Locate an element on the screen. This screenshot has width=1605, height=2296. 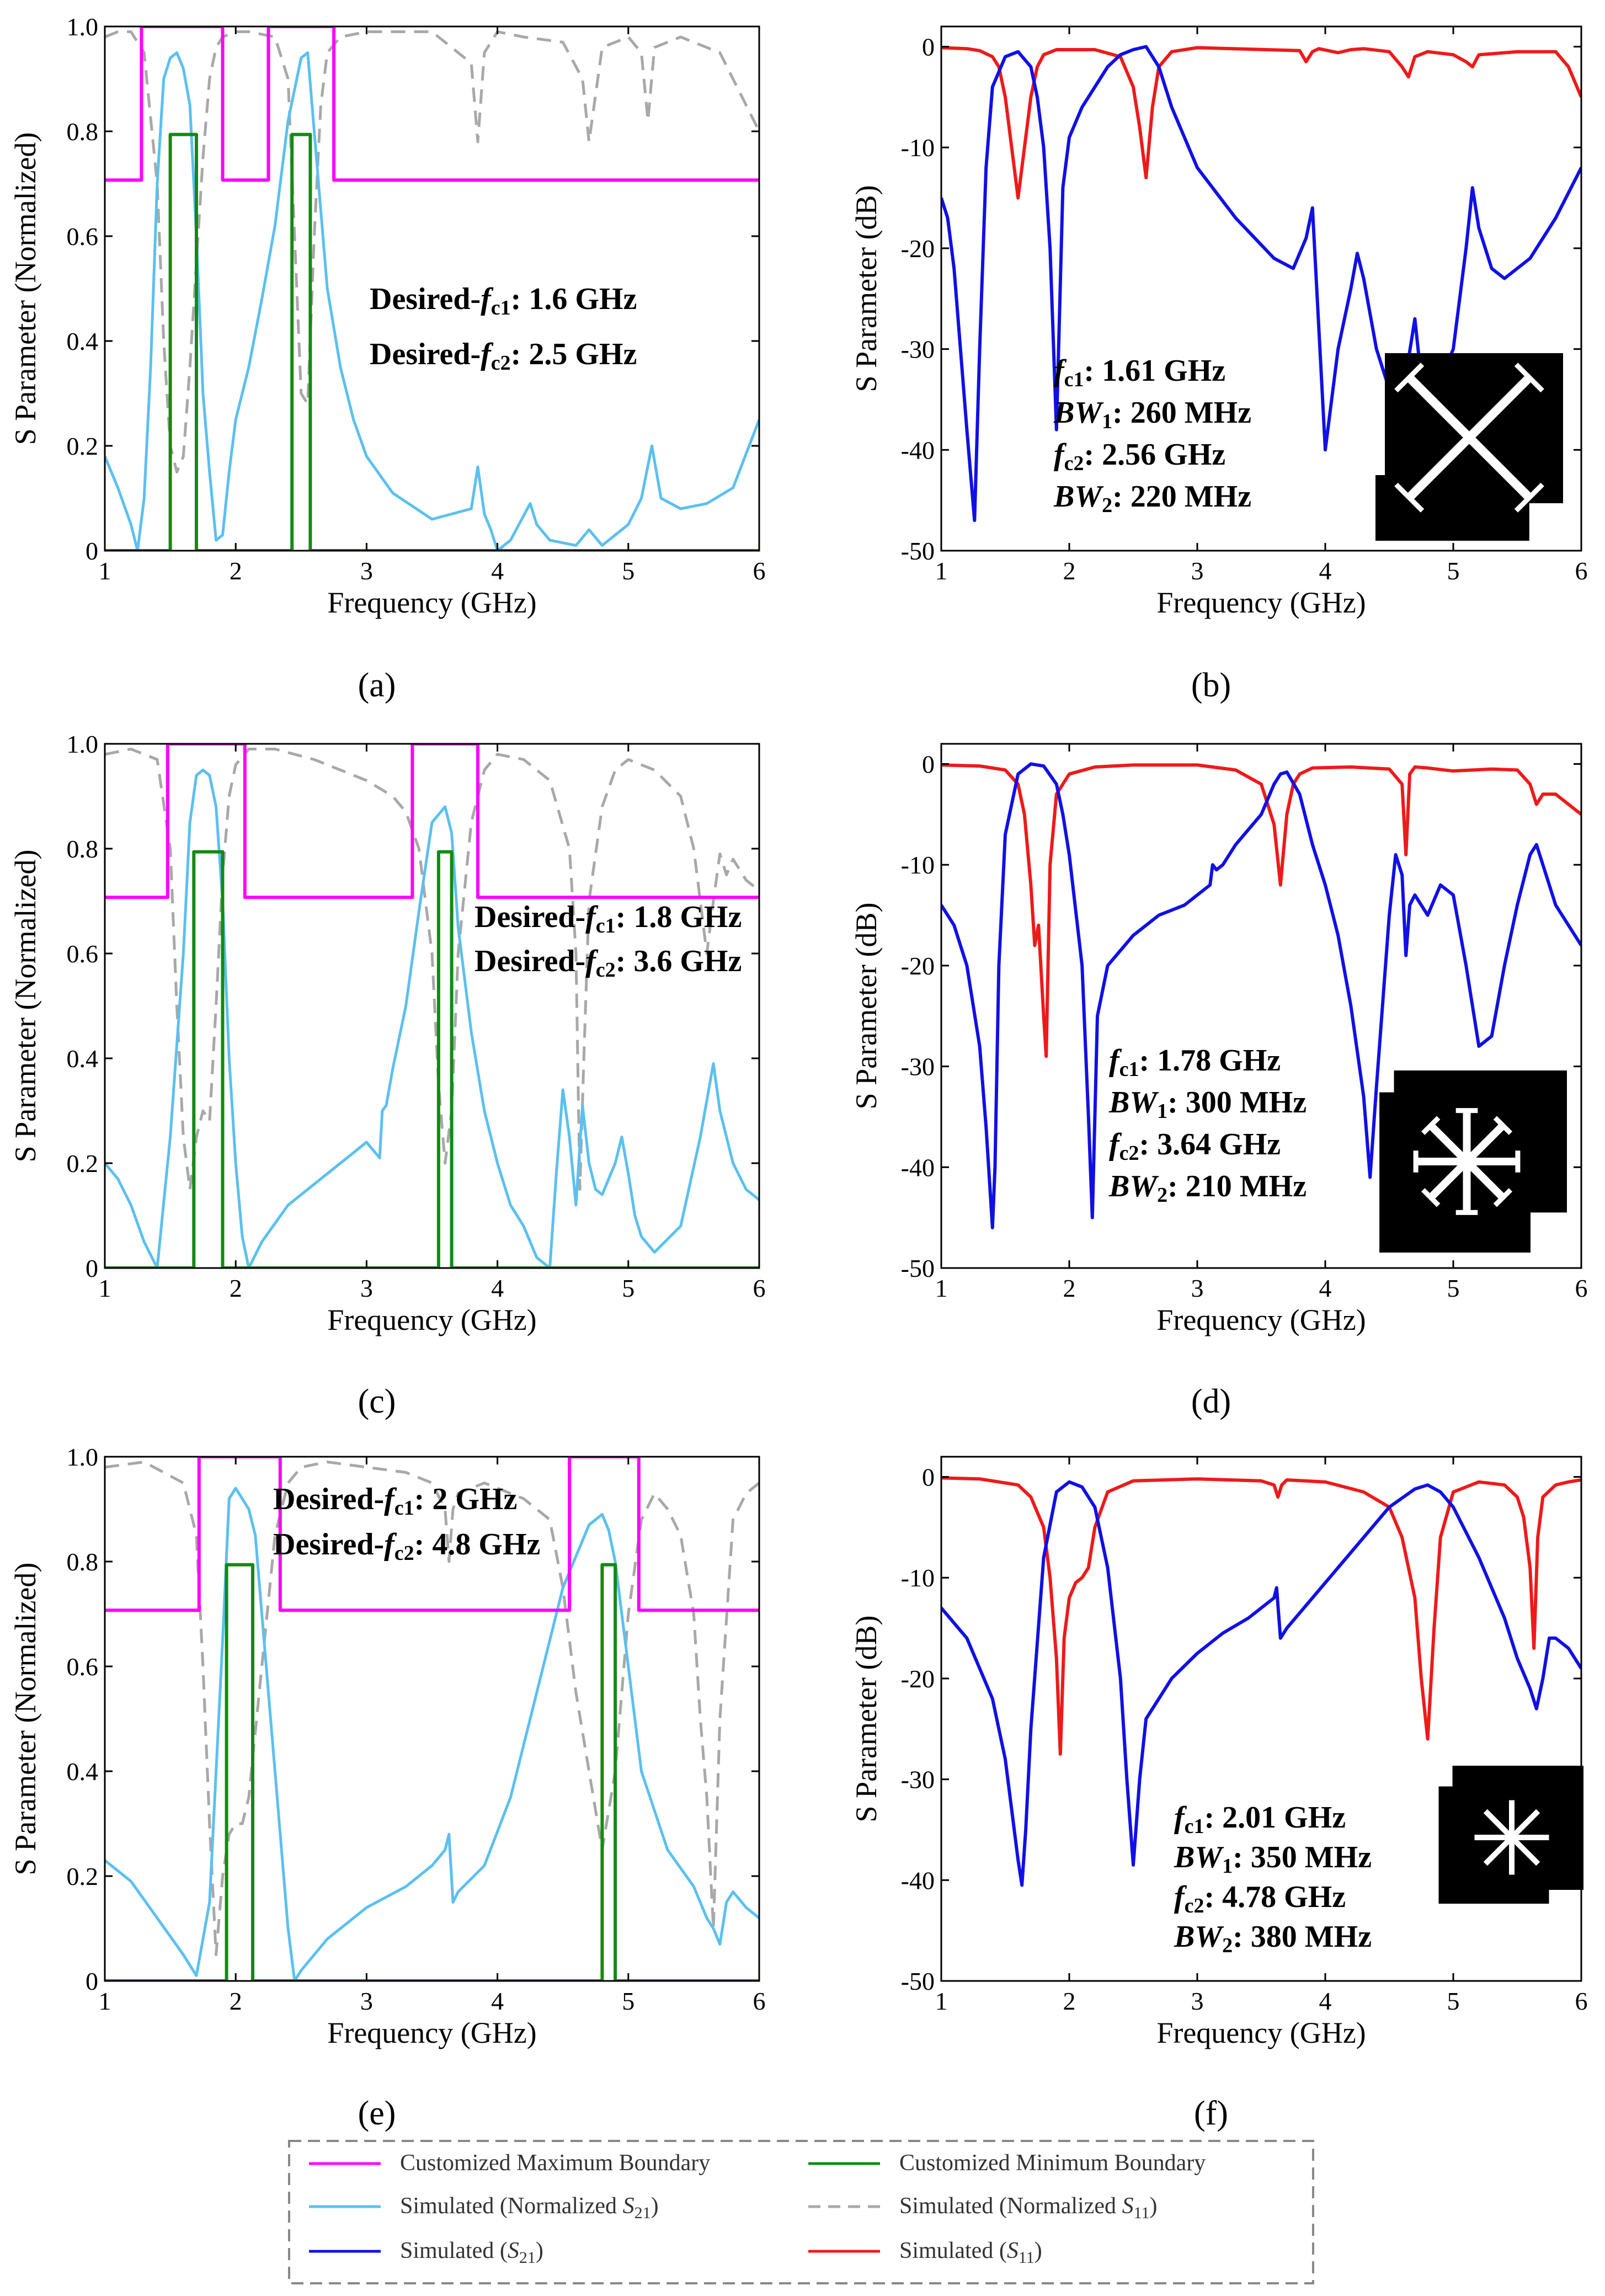
y-tick-label: 0.6 is located at coordinates (83, 954).